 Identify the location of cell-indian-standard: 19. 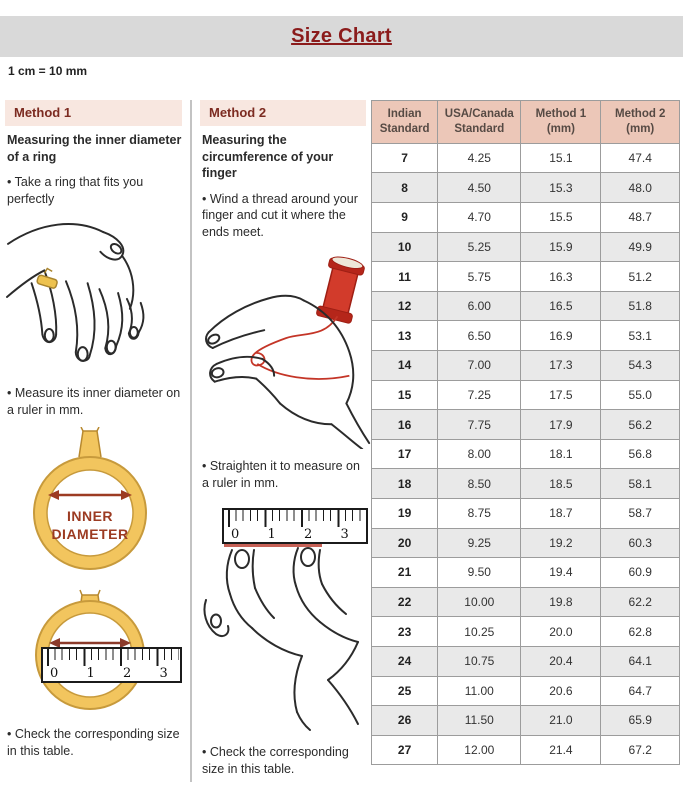
(404, 513).